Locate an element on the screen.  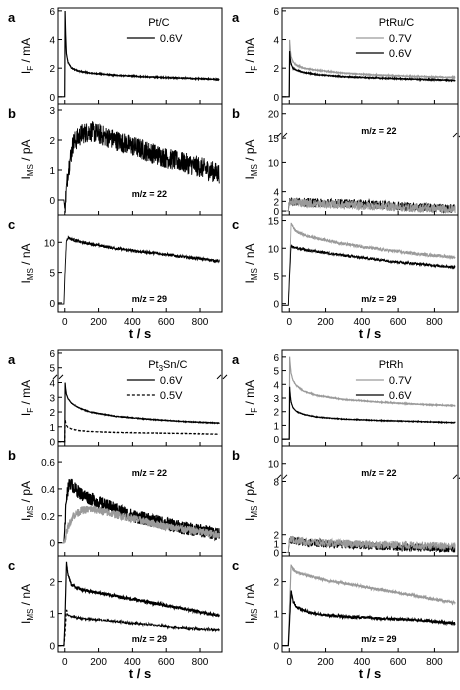
panel-a: 0 2 4 6 aIF / mA Pt/C 0.6V is located at coordinates (115, 56).